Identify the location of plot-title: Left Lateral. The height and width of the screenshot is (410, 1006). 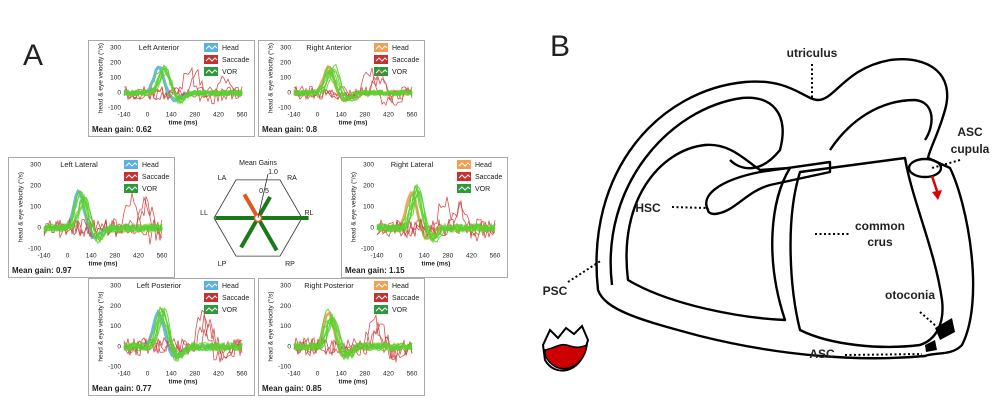
(79, 164).